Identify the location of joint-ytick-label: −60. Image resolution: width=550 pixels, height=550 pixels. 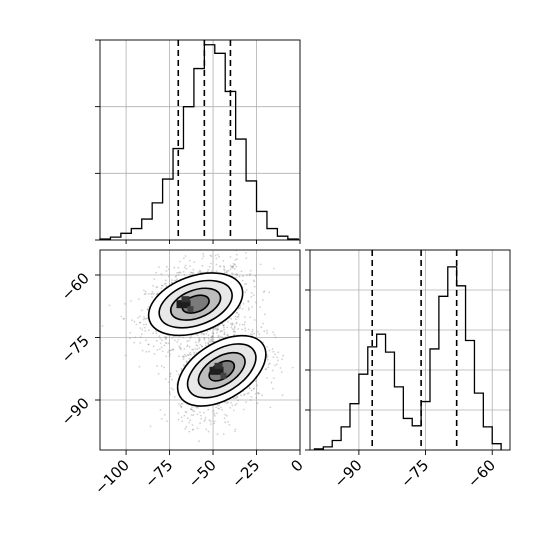
(75, 286).